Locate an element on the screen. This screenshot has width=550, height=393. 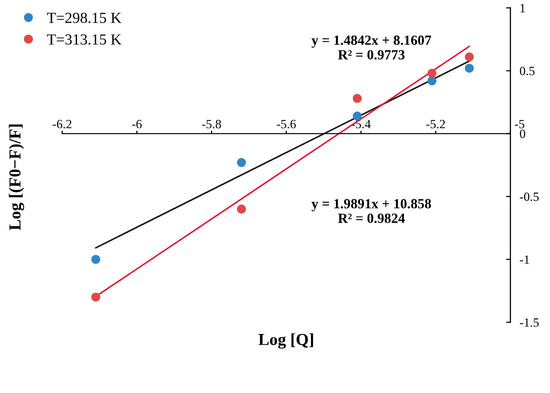
y-axis-title: Log [(F0−F)/F] is located at coordinates (16, 177).